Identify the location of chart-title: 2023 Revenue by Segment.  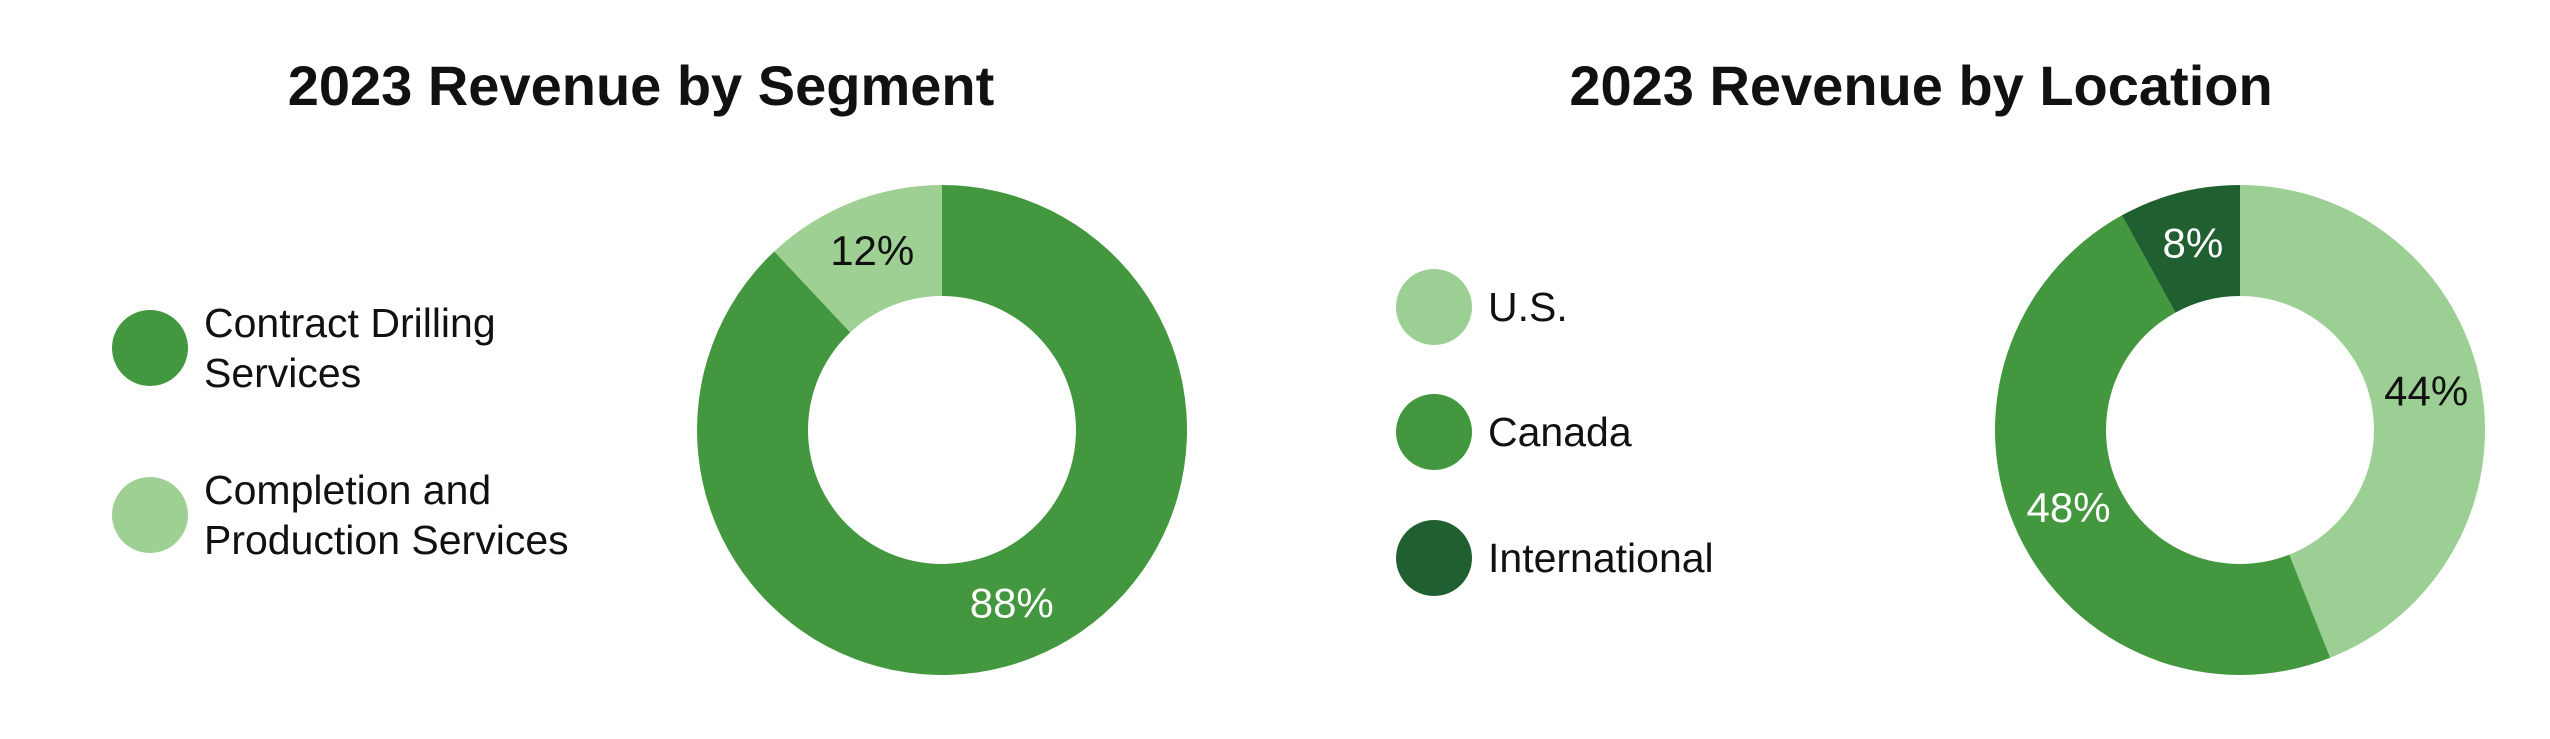
(641, 85).